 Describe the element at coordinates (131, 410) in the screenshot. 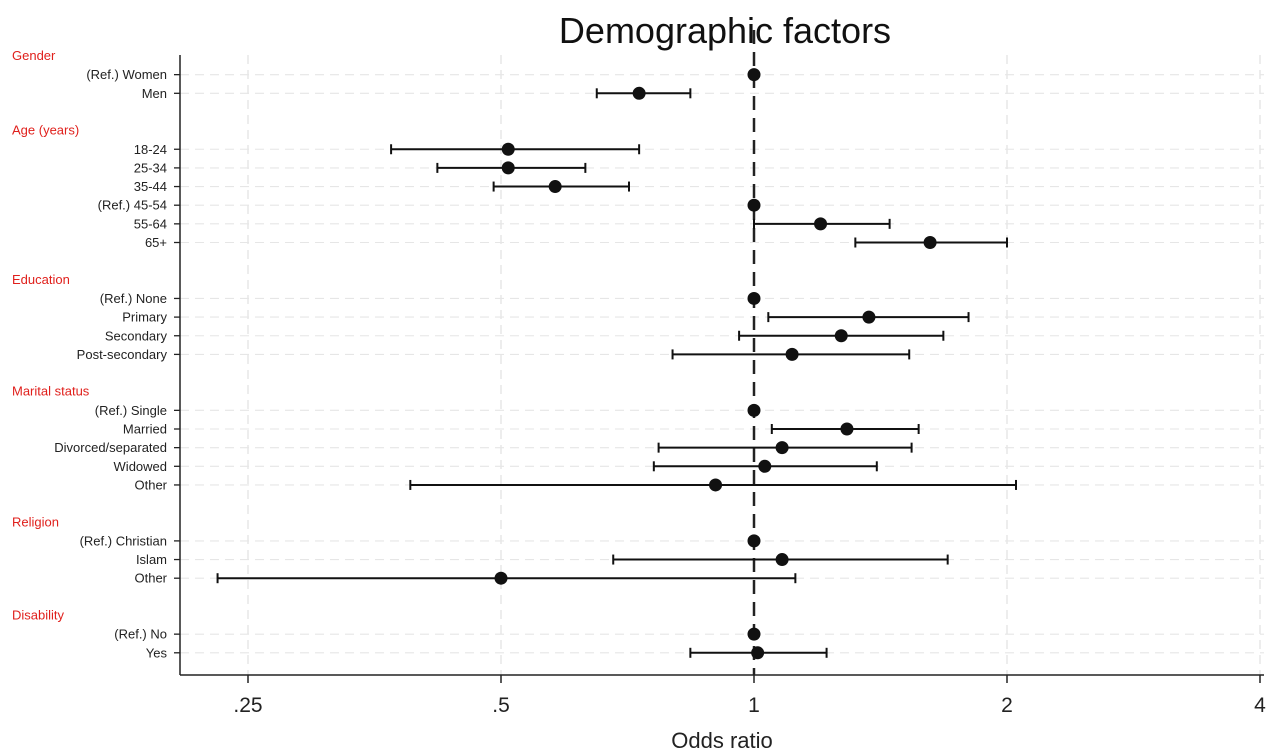

I see `row-label: (Ref.) Single` at that location.